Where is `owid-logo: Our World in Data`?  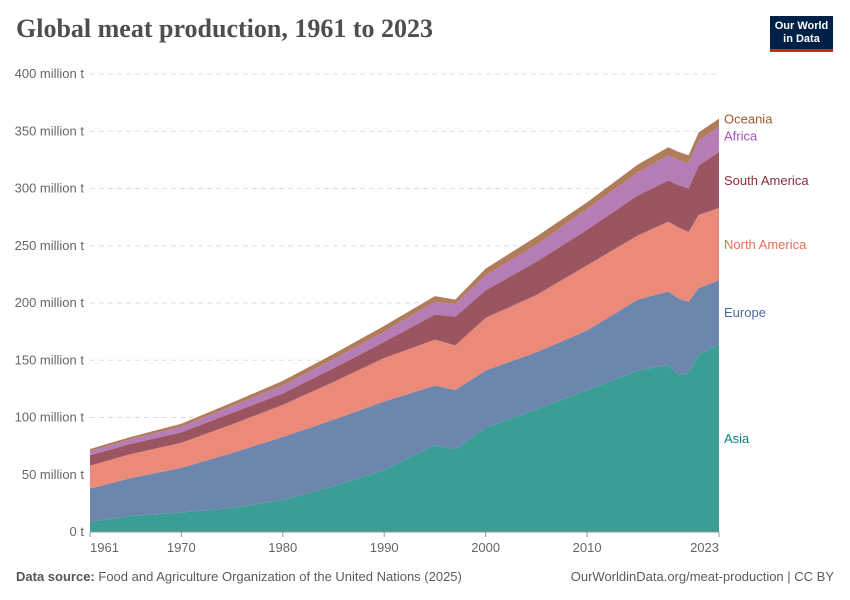
owid-logo: Our World in Data is located at coordinates (801, 34).